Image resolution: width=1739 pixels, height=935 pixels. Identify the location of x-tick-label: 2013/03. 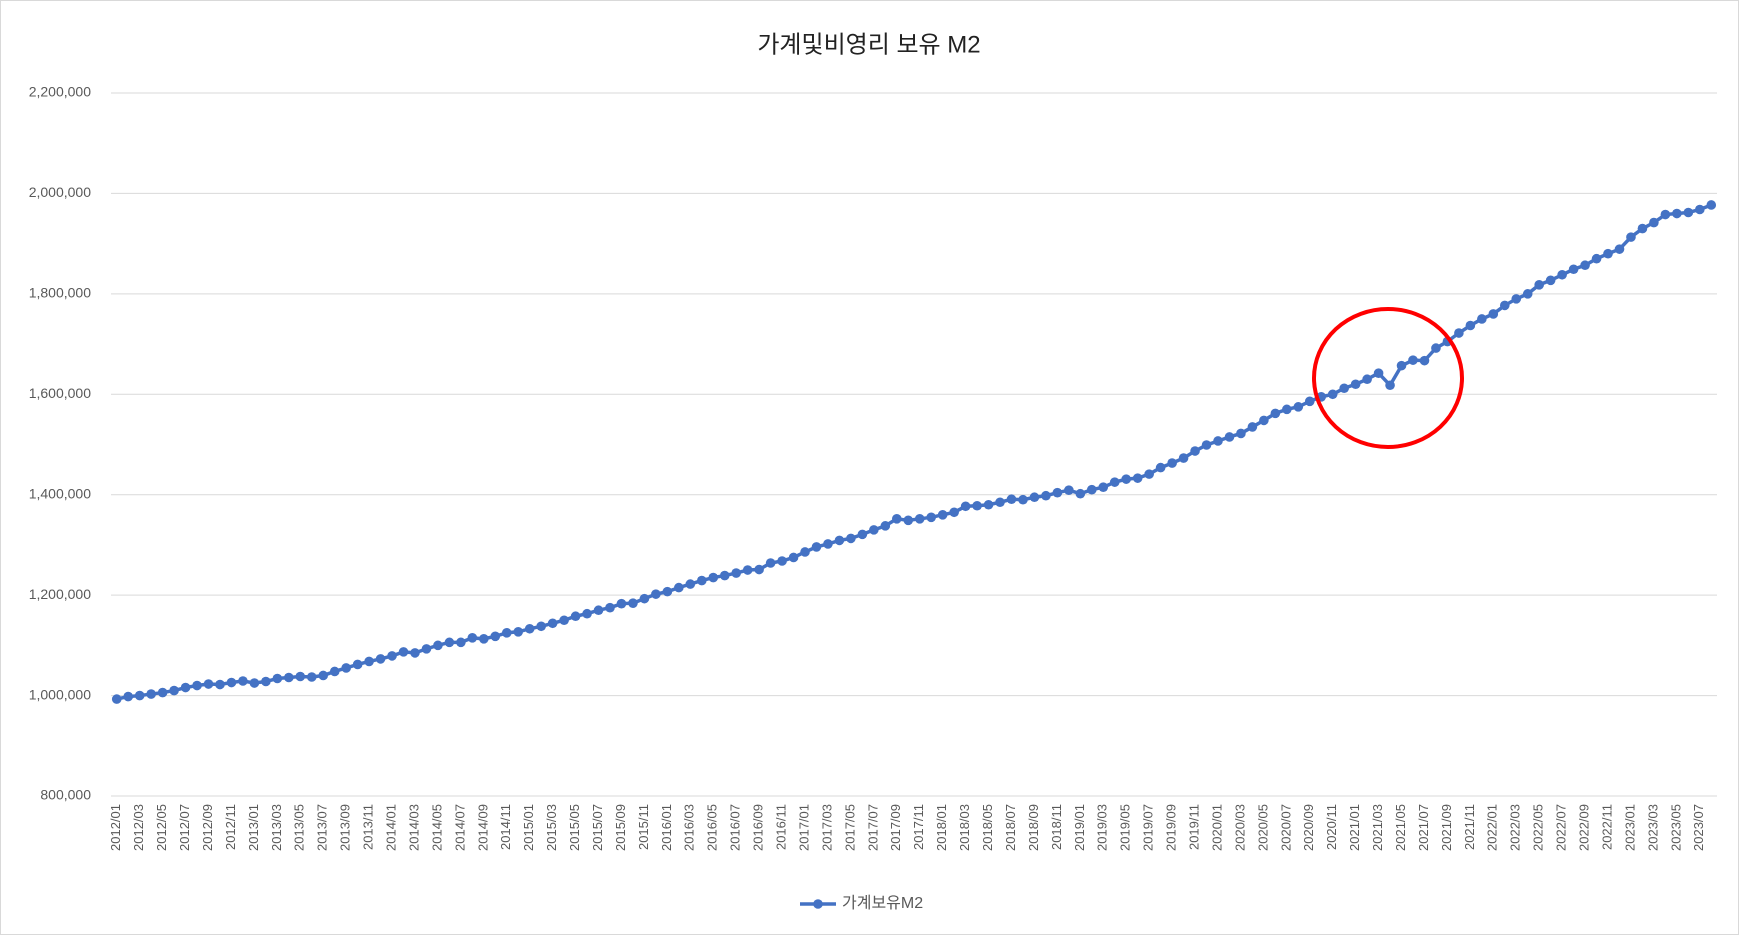
(276, 827).